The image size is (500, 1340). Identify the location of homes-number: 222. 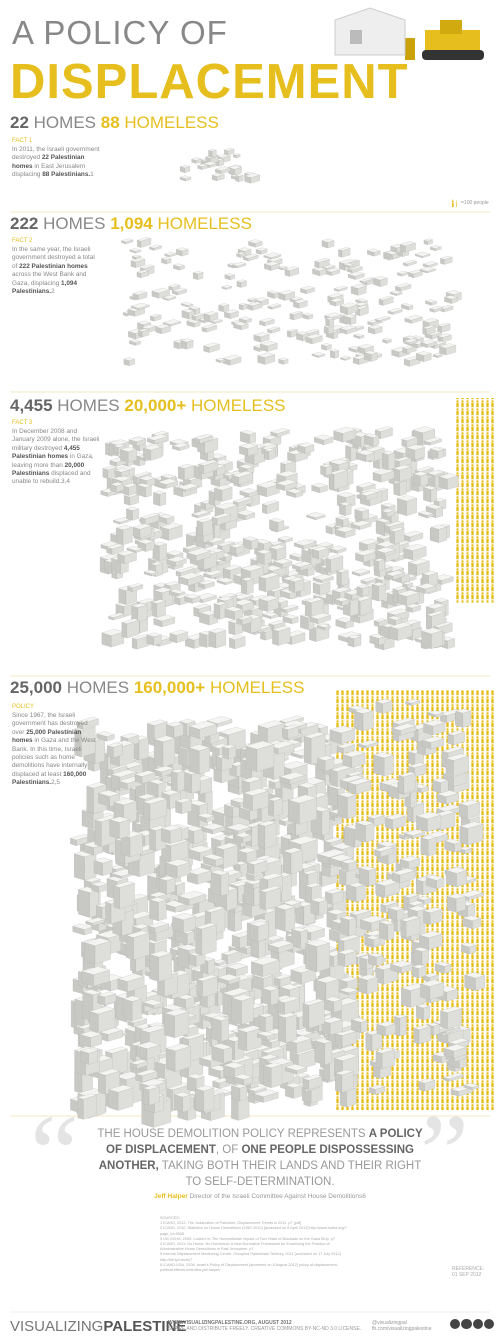
(24, 223).